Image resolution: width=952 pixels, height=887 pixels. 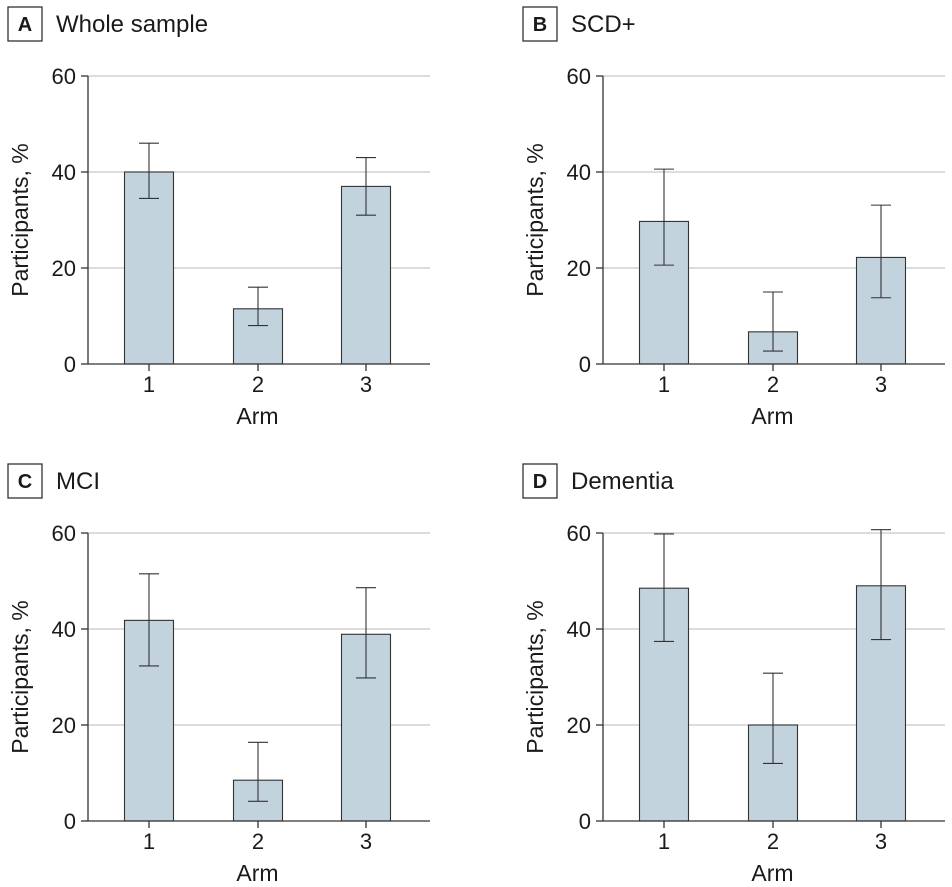 I want to click on panel-letter: B, so click(x=540, y=25).